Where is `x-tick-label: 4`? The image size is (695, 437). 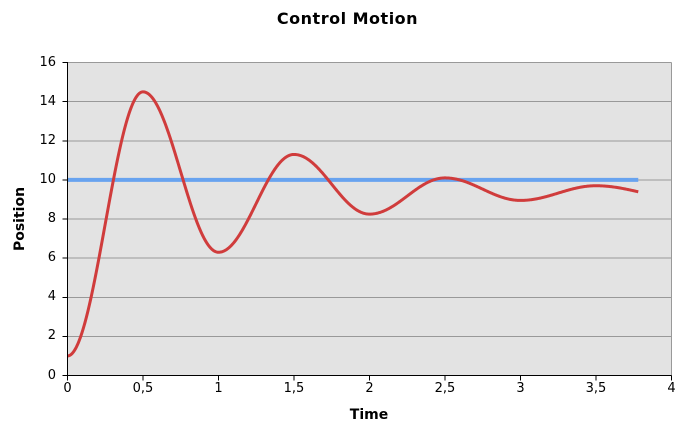 x-tick-label: 4 is located at coordinates (671, 388).